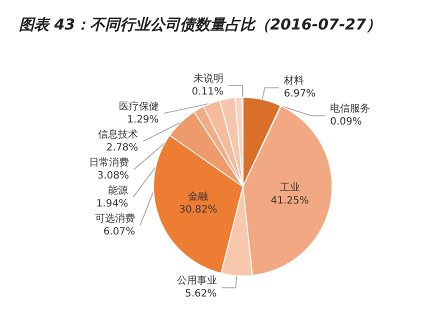 This screenshot has width=428, height=335. What do you see at coordinates (346, 122) in the screenshot?
I see `data-label: 0.09%` at bounding box center [346, 122].